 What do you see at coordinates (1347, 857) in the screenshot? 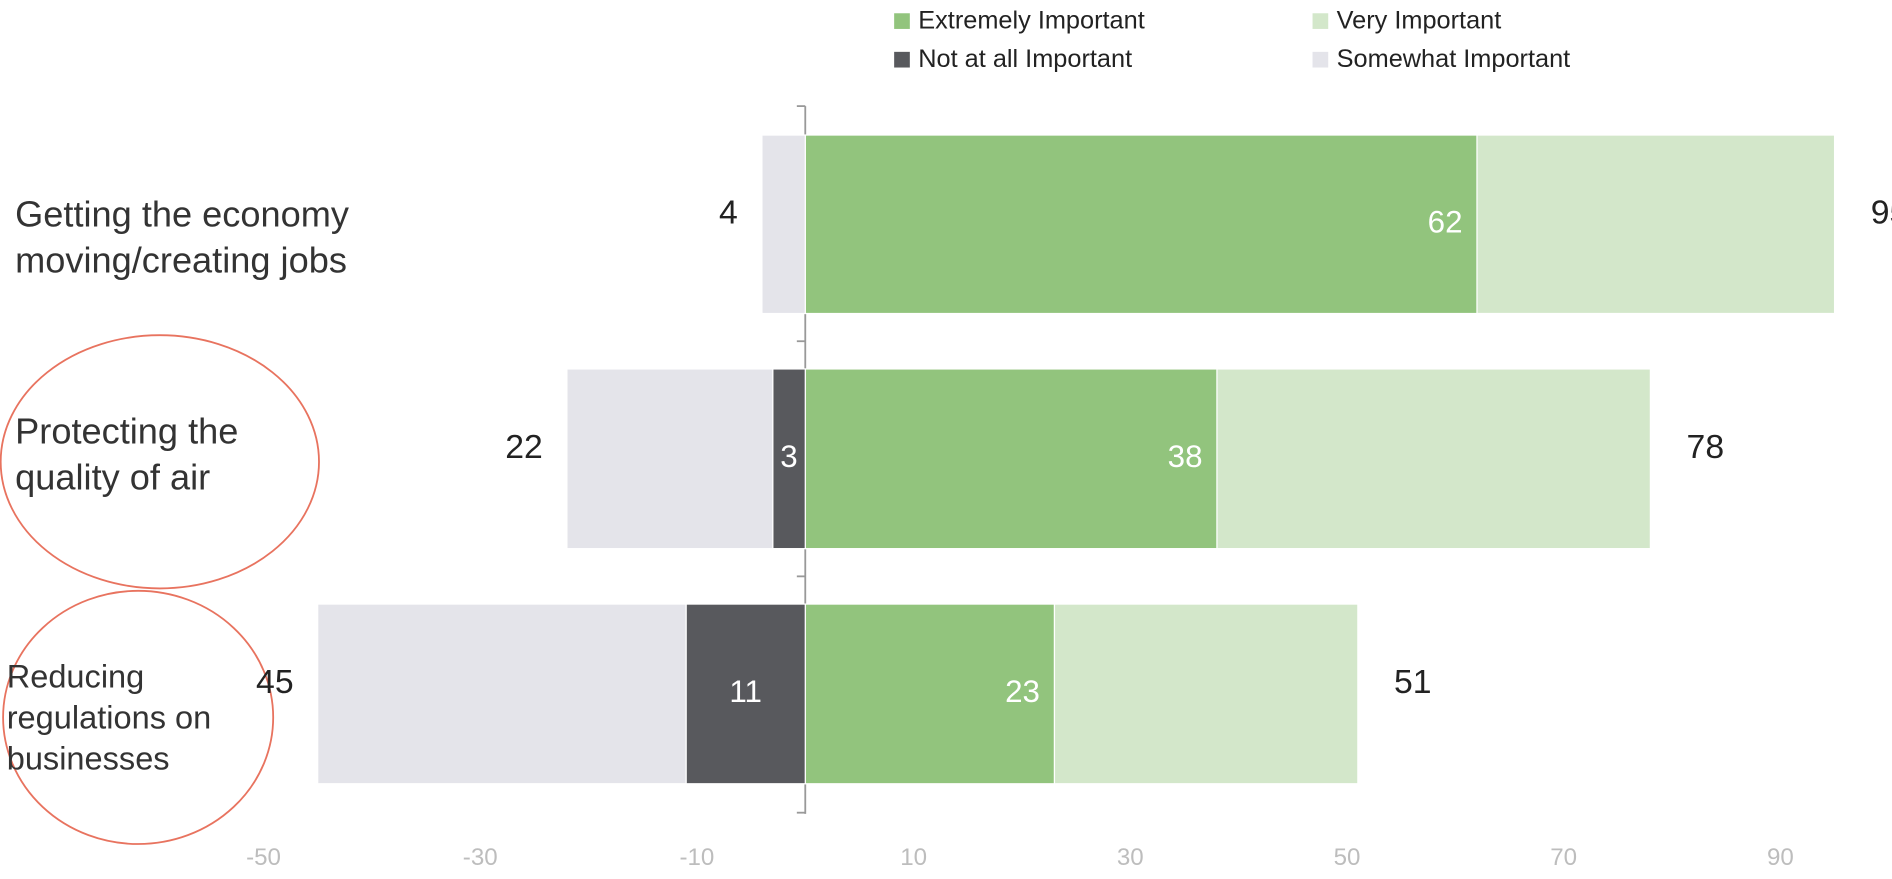
I see `x-tick-label: 50` at bounding box center [1347, 857].